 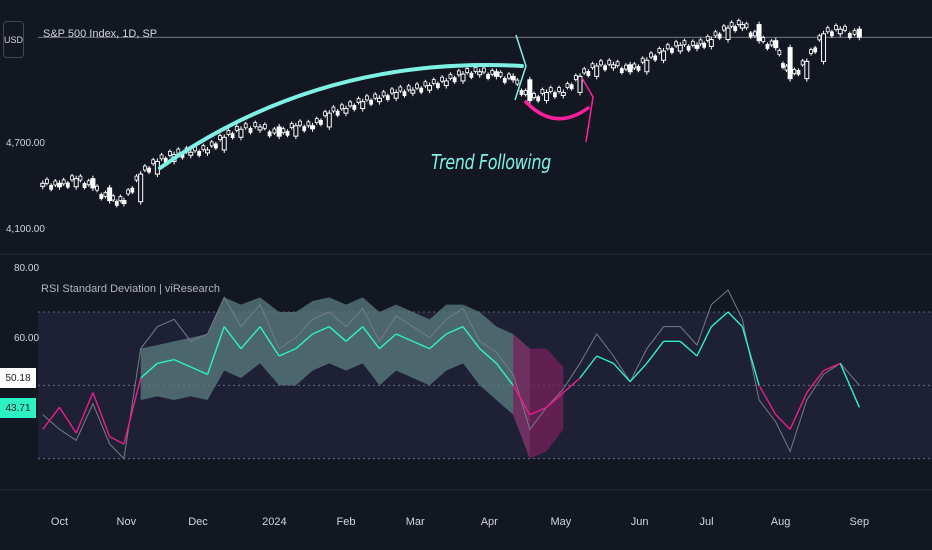 I want to click on x-axis: Oct Nov Dec 2024 Feb Mar Apr May Jun Jul Aug Sep, so click(x=460, y=522).